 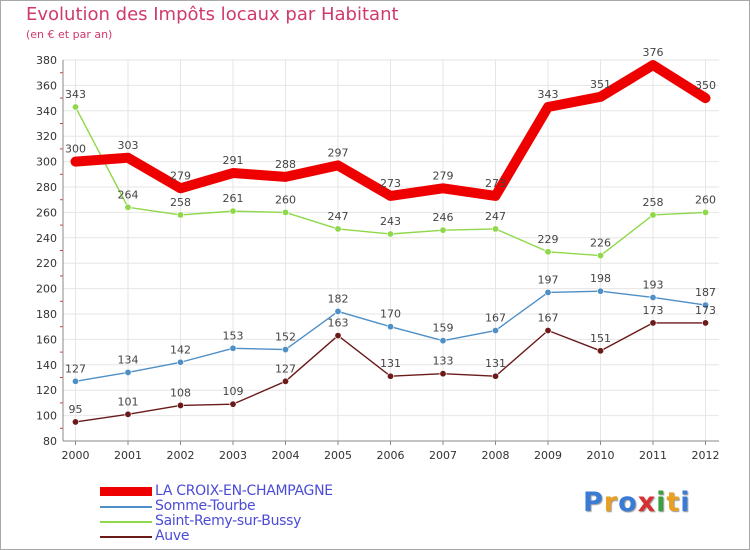 I want to click on y-tick-label: 80, so click(x=50, y=441).